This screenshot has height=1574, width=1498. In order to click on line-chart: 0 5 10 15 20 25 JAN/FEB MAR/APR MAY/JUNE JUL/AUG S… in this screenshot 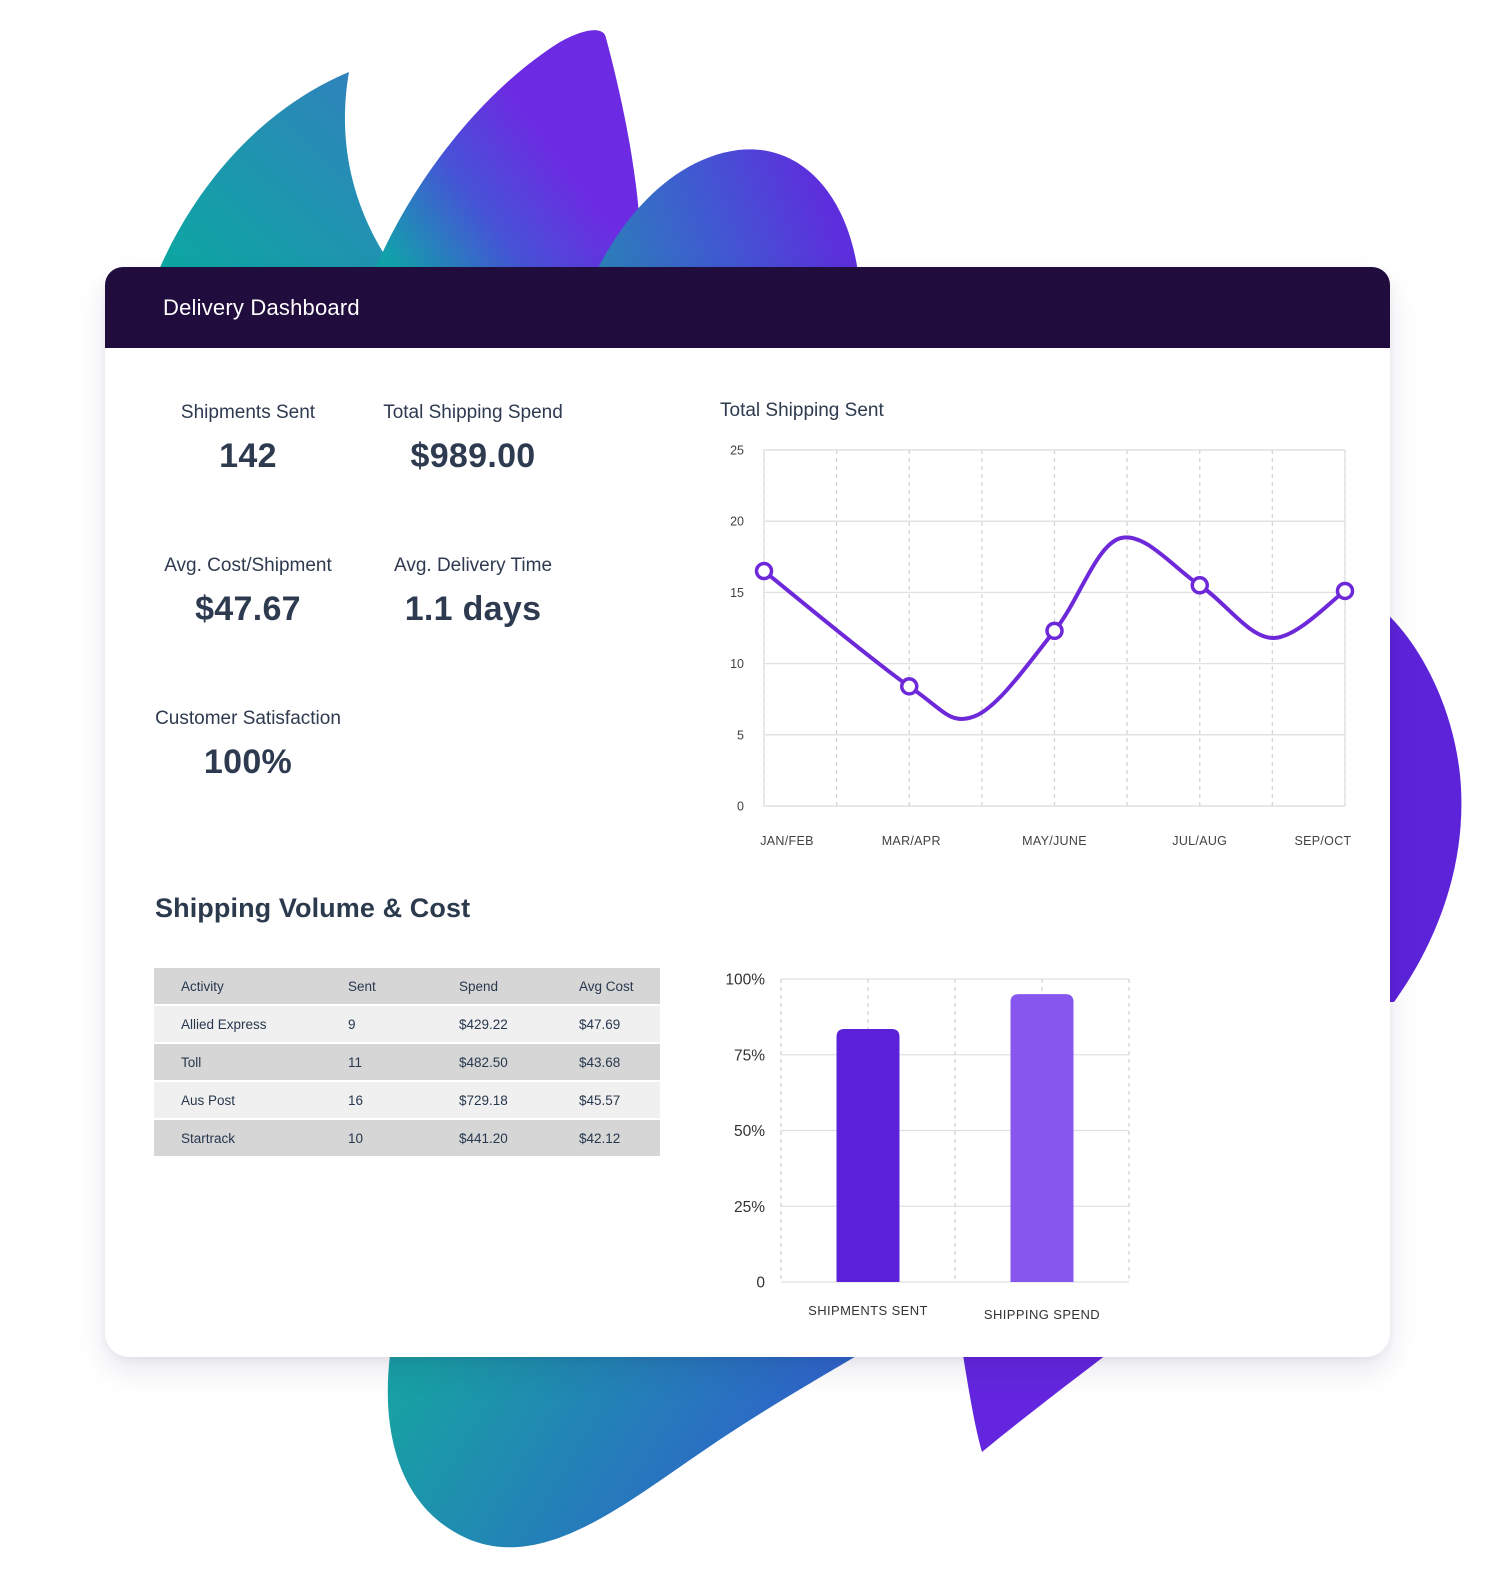, I will do `click(1042, 646)`.